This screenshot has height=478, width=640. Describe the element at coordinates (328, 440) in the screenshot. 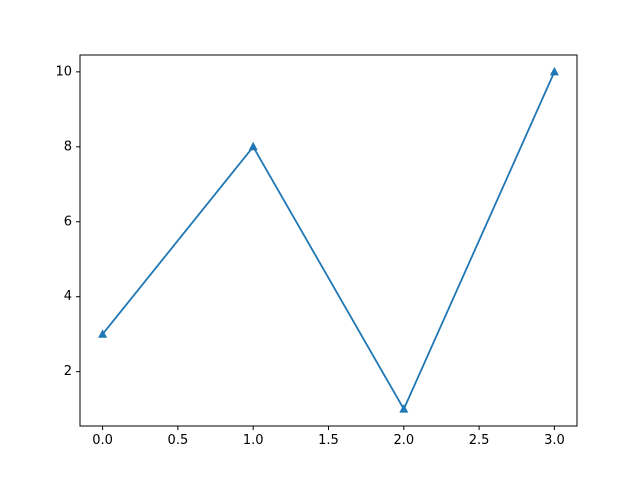

I see `x-tick-label: 1.5` at that location.